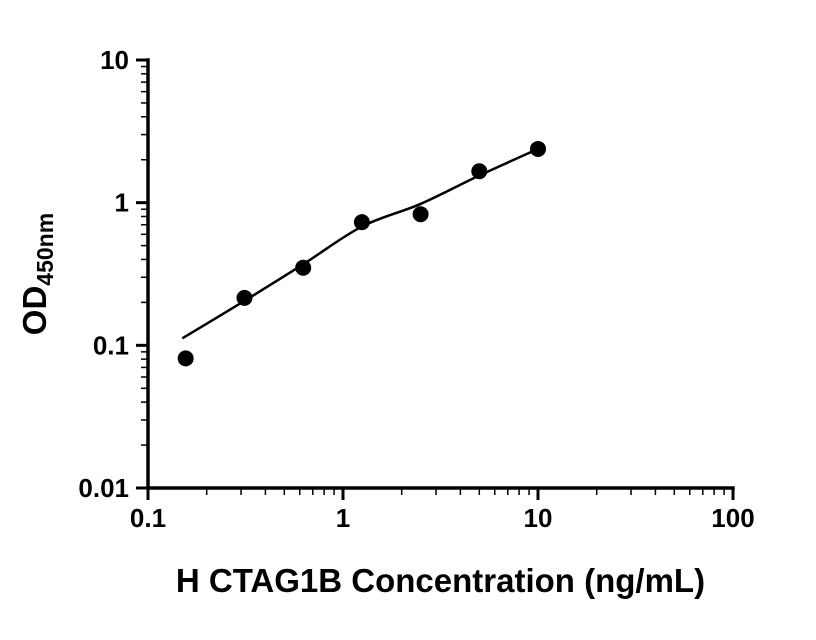 The height and width of the screenshot is (640, 816). I want to click on y-tick-label: 0.01, so click(103, 488).